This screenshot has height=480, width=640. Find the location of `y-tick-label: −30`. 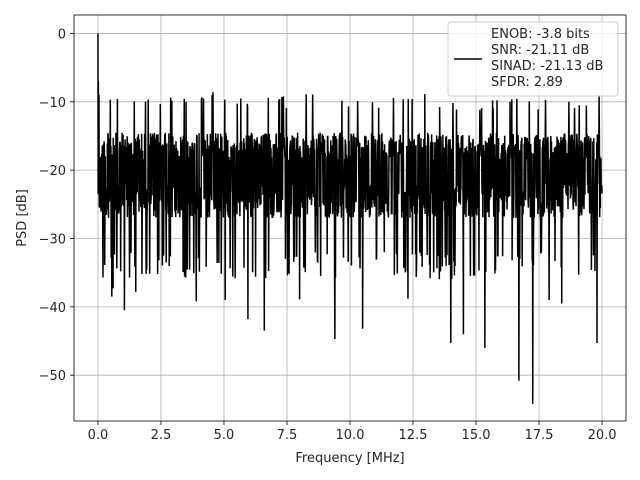

y-tick-label: −30 is located at coordinates (52, 240).